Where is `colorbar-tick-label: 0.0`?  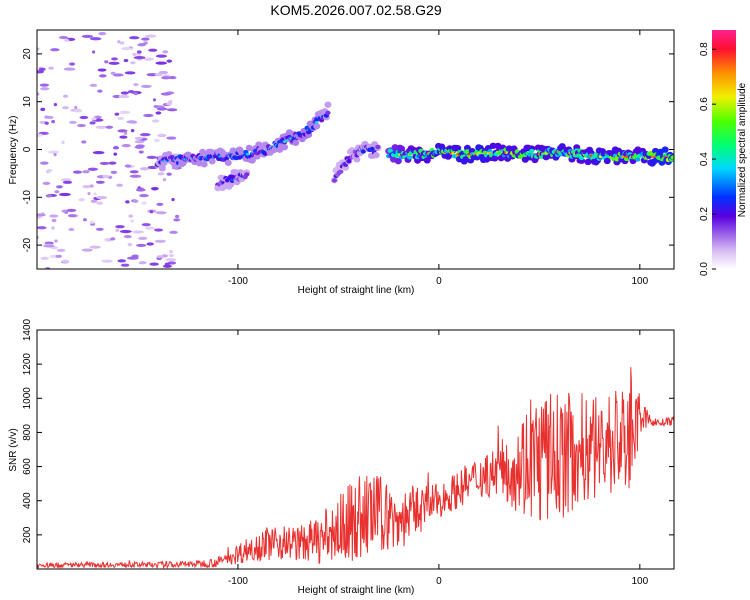
colorbar-tick-label: 0.0 is located at coordinates (704, 269).